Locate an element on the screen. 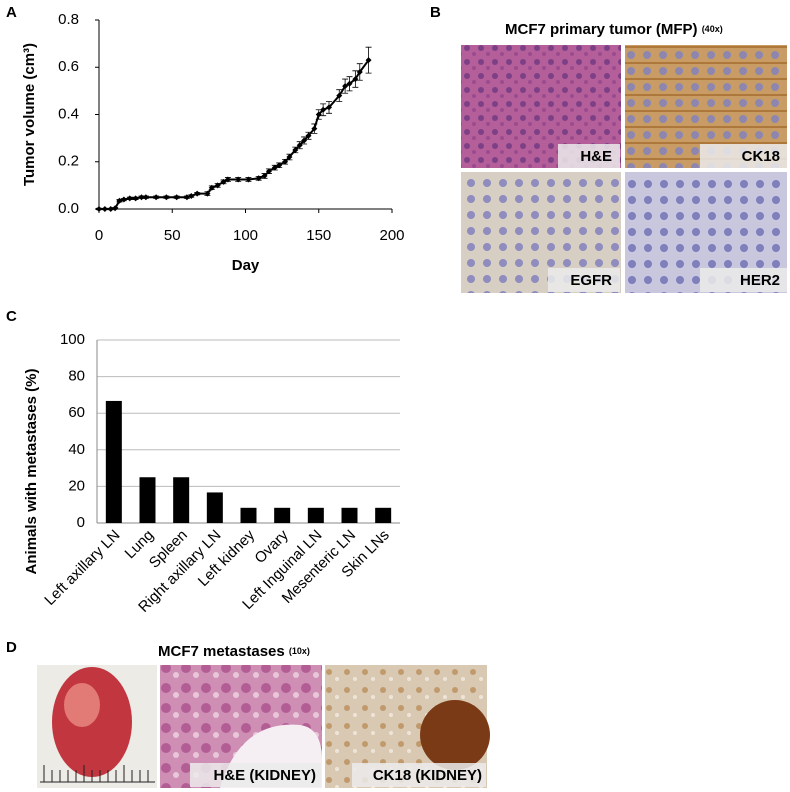 The image size is (790, 792). y-tick-label: 20 is located at coordinates (76, 485).